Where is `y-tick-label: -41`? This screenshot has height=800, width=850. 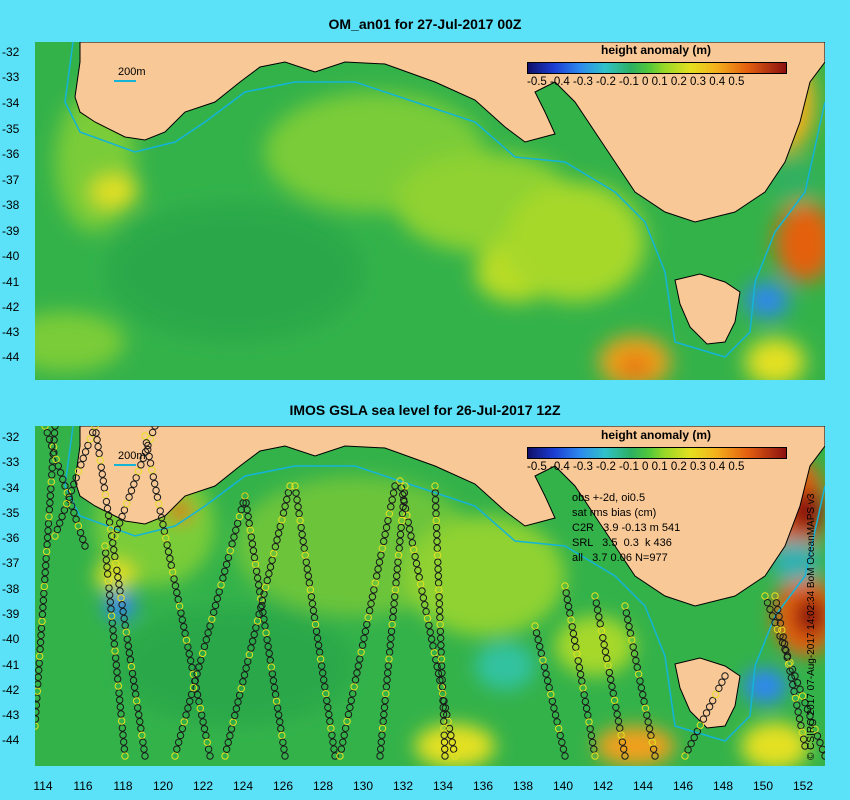
y-tick-label: -41 is located at coordinates (11, 282).